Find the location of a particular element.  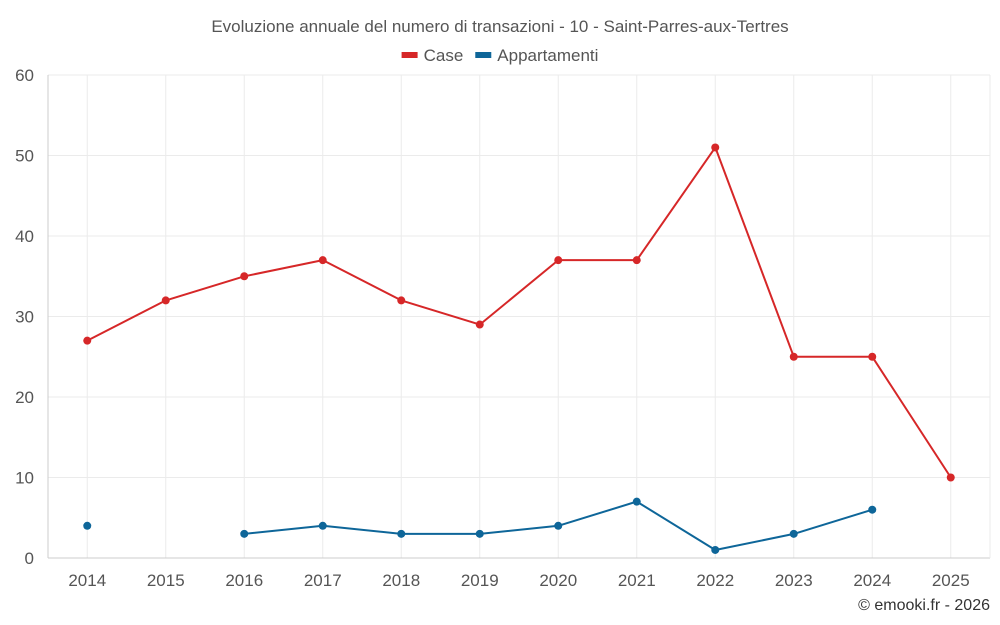

data-point-case-2021 is located at coordinates (636, 260).